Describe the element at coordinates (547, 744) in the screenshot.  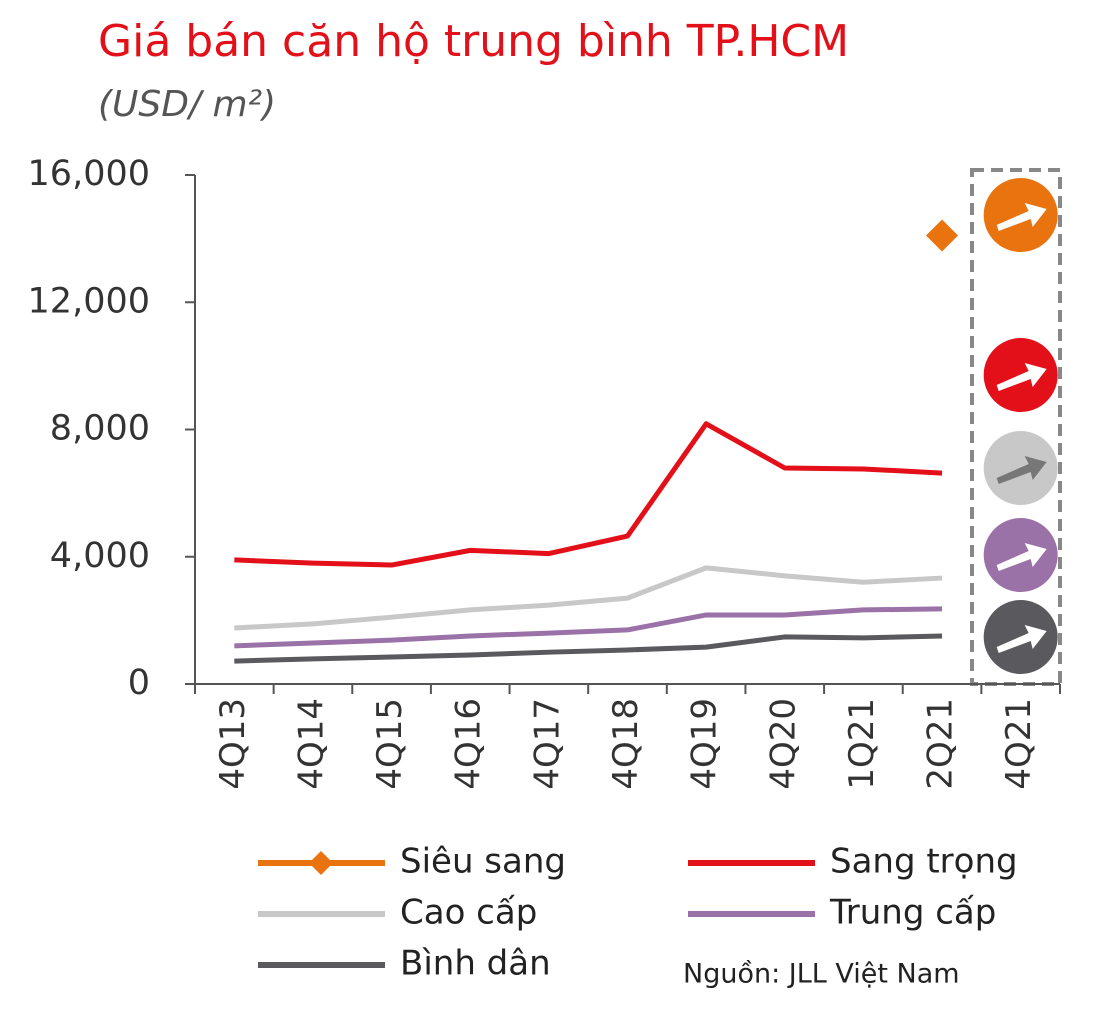
I see `x-tick-label: 4Q17` at that location.